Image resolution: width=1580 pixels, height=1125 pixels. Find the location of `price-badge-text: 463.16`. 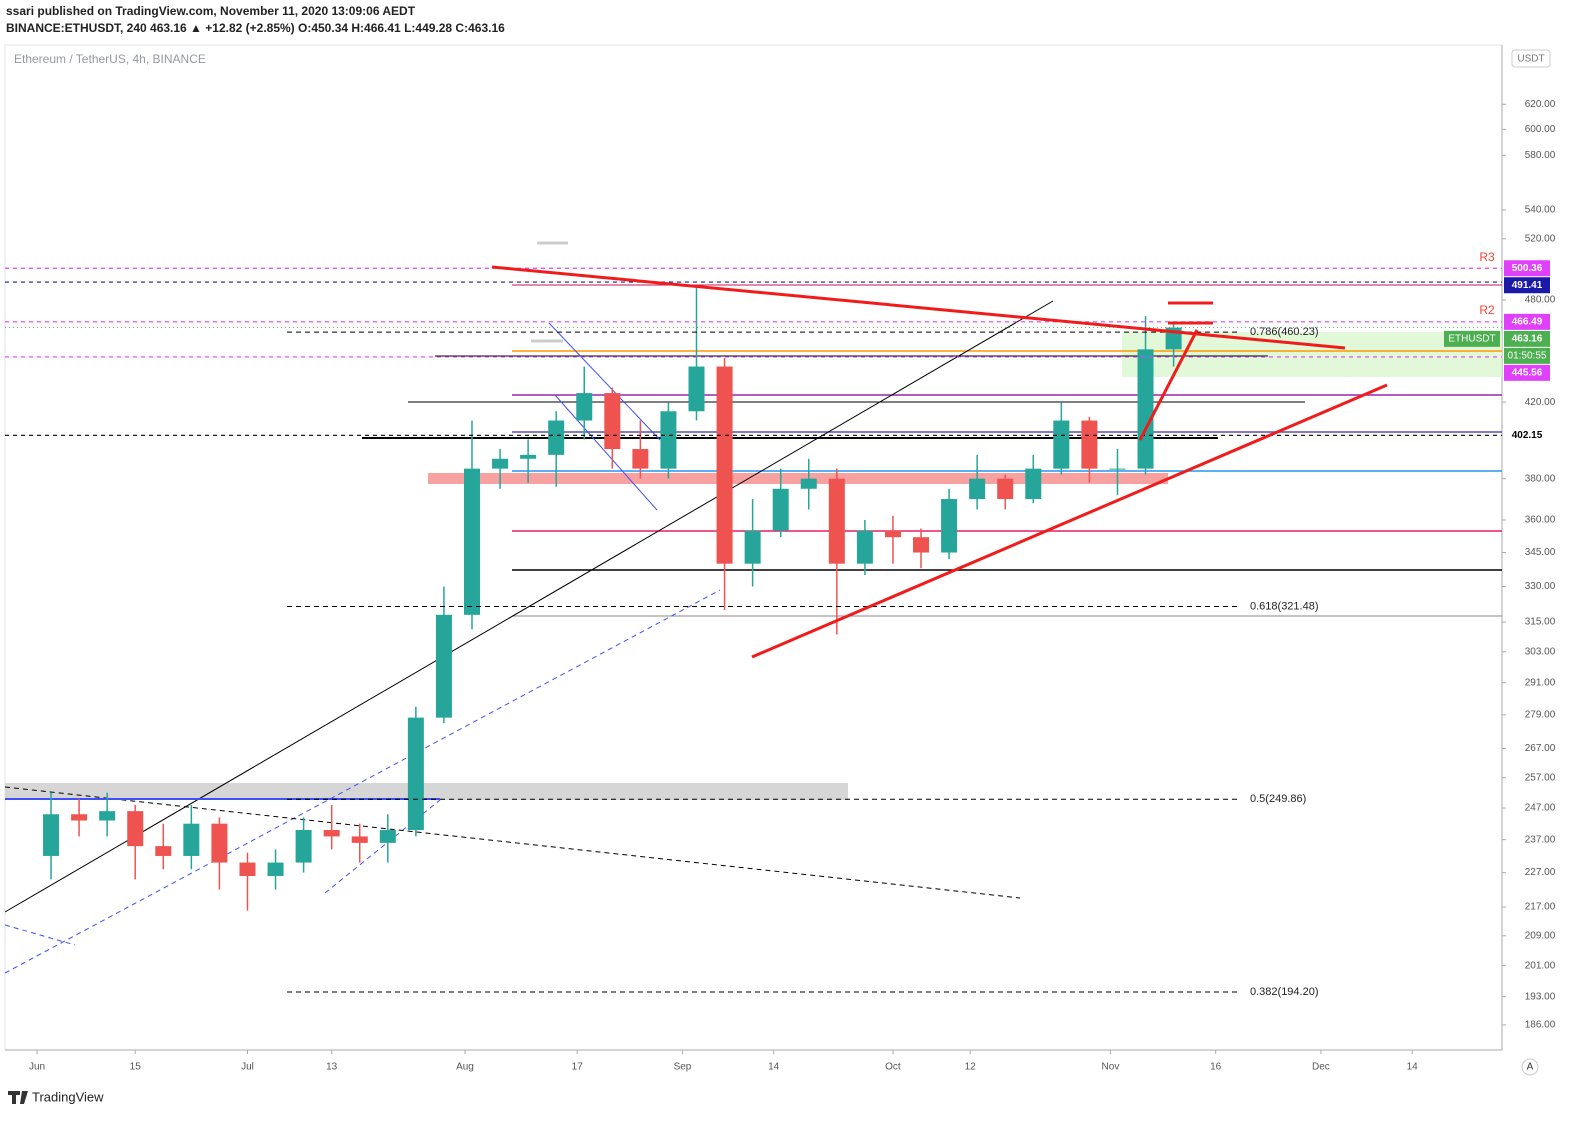

price-badge-text: 463.16 is located at coordinates (1527, 338).